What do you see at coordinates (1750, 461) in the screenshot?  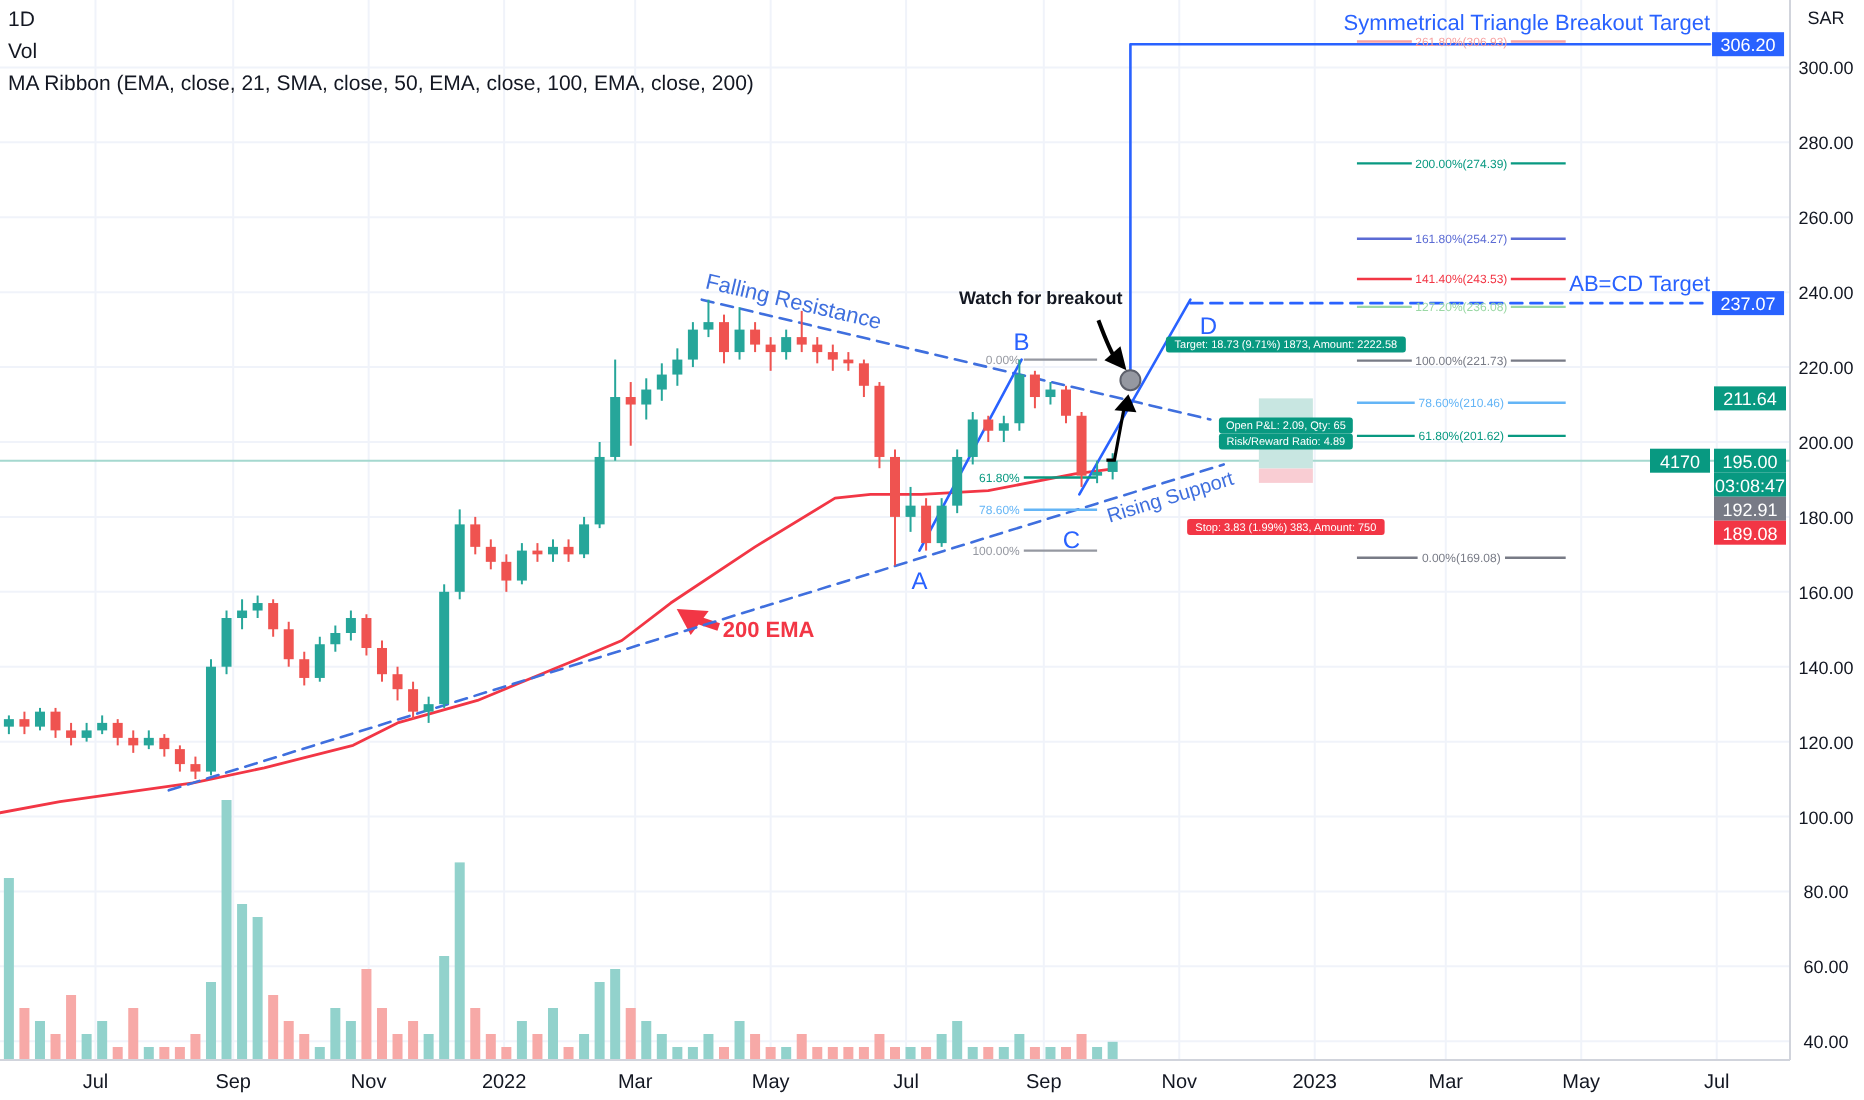 I see `annotation: 195.00` at bounding box center [1750, 461].